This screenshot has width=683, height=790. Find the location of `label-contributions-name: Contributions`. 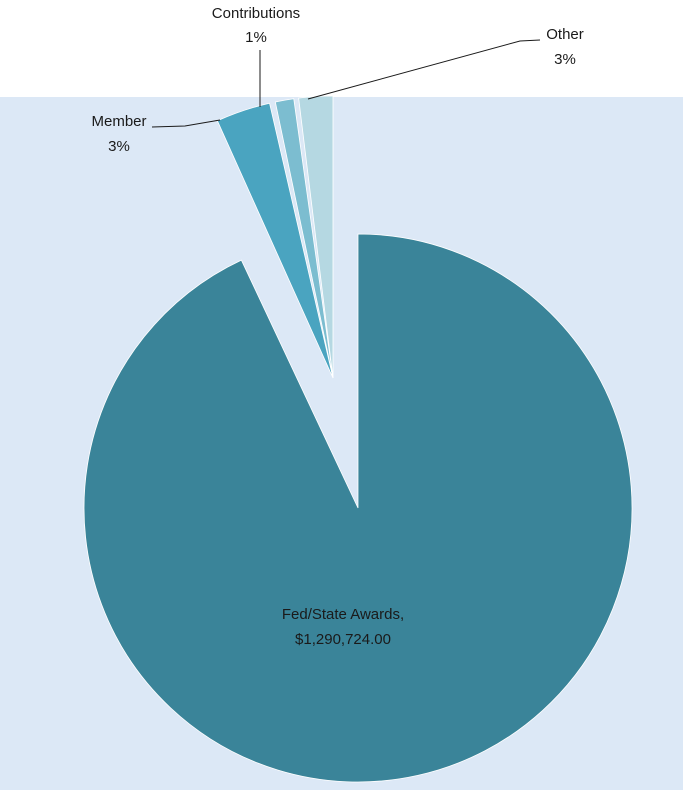

label-contributions-name: Contributions is located at coordinates (256, 13).